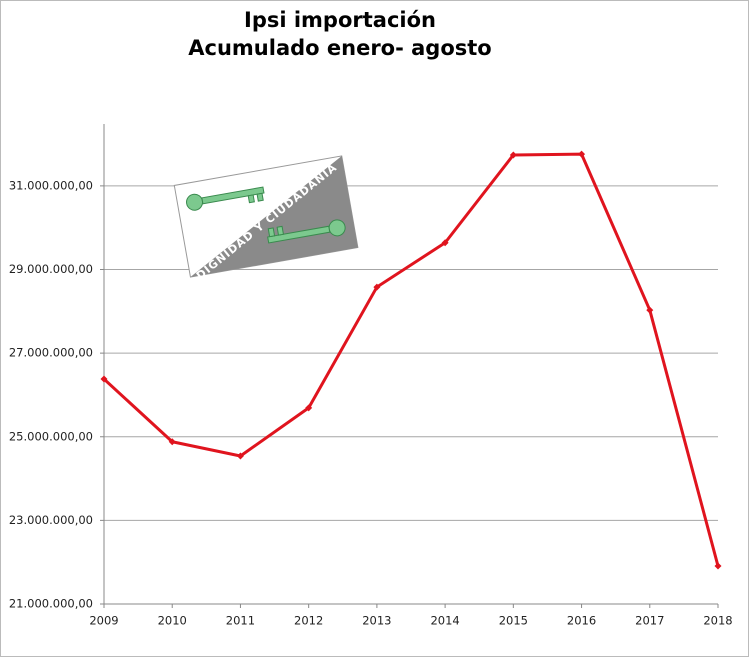  What do you see at coordinates (51, 604) in the screenshot?
I see `y-tick-label: 21.000.000,00` at bounding box center [51, 604].